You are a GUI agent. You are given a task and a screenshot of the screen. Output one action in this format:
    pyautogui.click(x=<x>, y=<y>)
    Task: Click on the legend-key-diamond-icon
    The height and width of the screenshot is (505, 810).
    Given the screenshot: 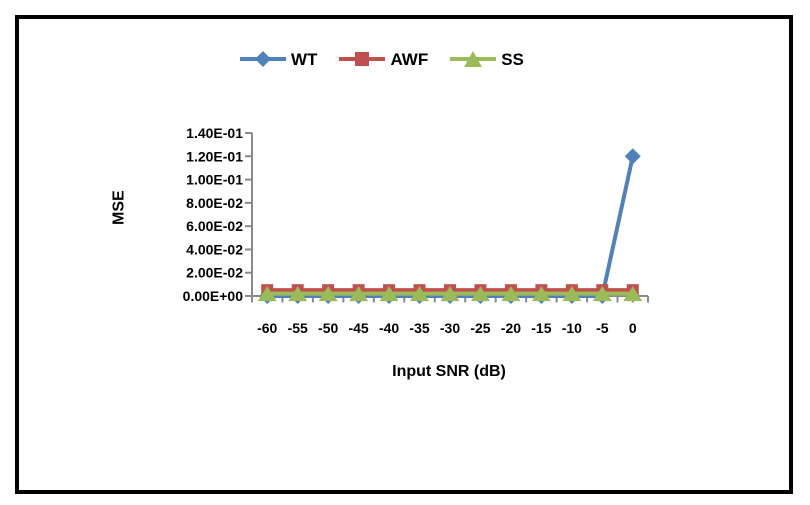 What is the action you would take?
    pyautogui.click(x=263, y=59)
    